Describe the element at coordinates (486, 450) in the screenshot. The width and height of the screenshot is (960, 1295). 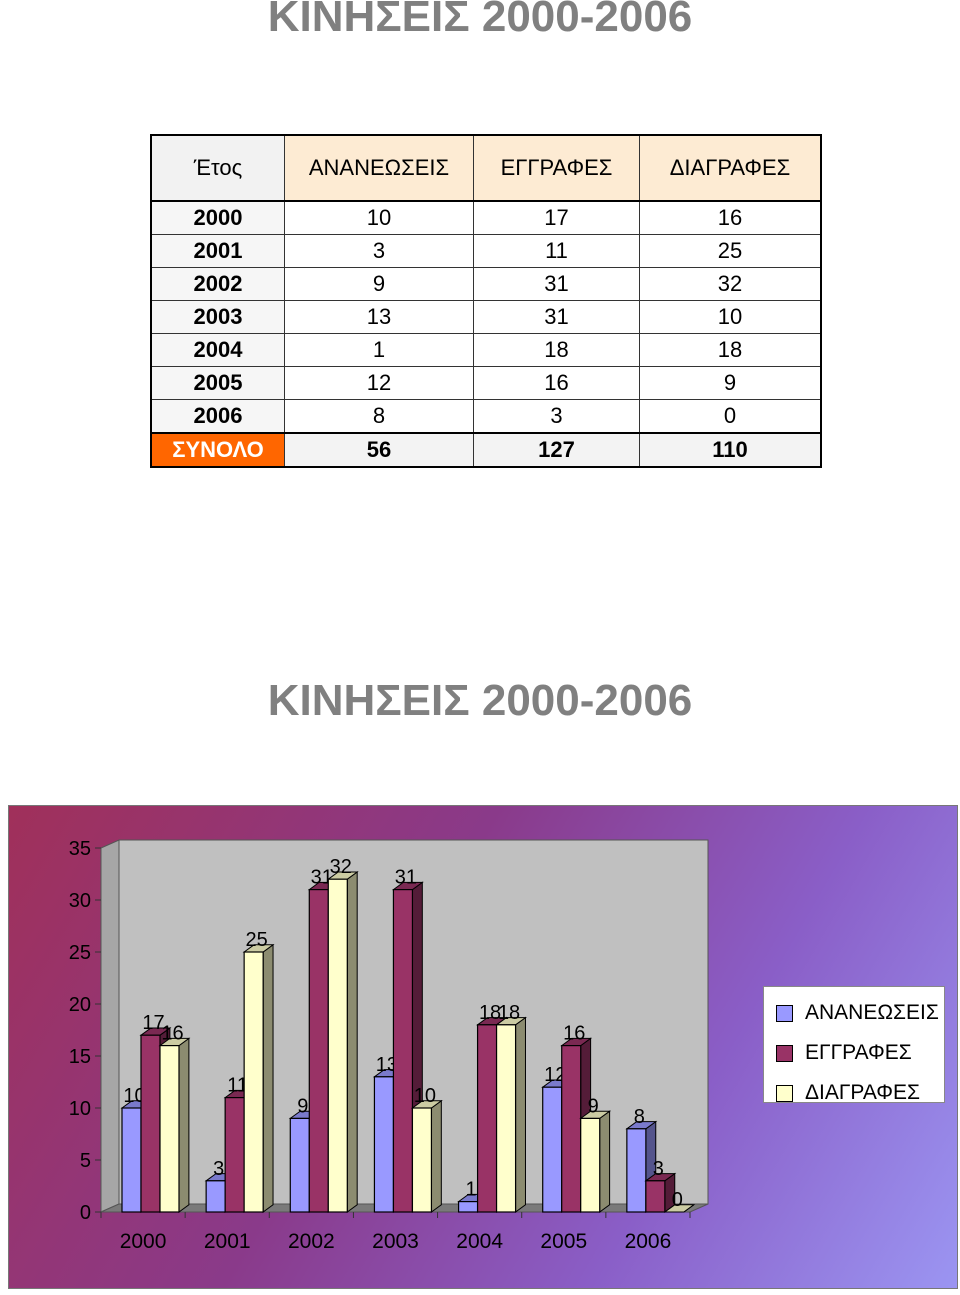
I see `table-total-row: ΣΥΝΟΛΟ 56 127 110` at that location.